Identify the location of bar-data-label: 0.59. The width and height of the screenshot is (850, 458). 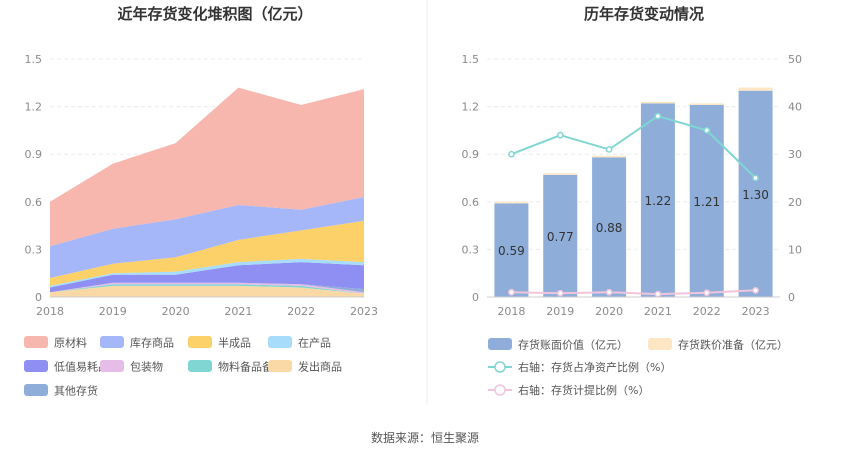
(511, 251).